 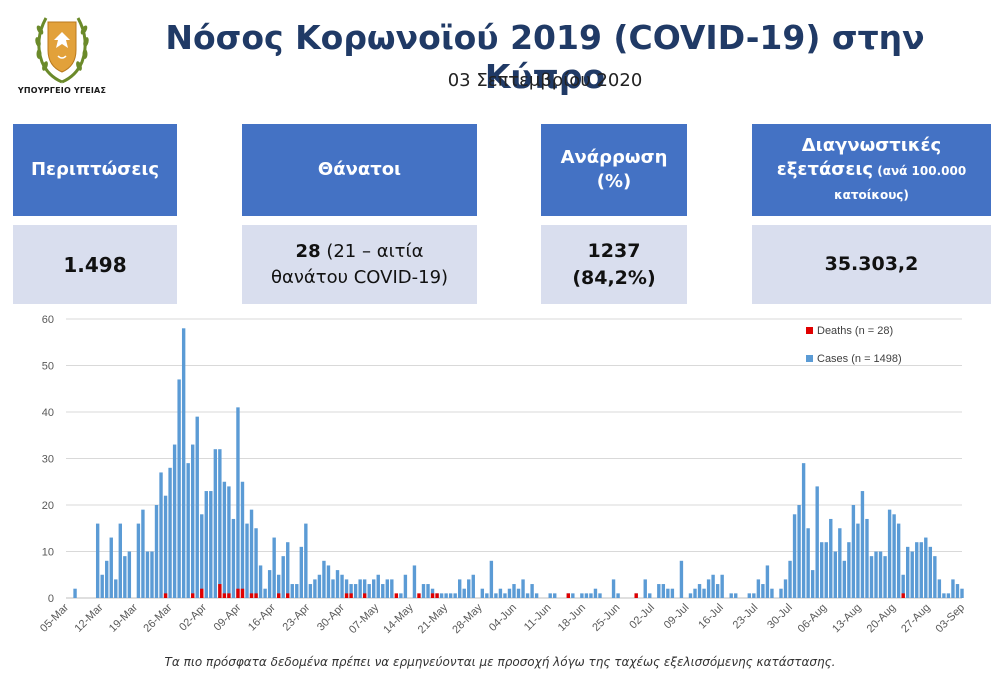 What do you see at coordinates (331, 617) in the screenshot?
I see `x-tick-label: 30-Apr` at bounding box center [331, 617].